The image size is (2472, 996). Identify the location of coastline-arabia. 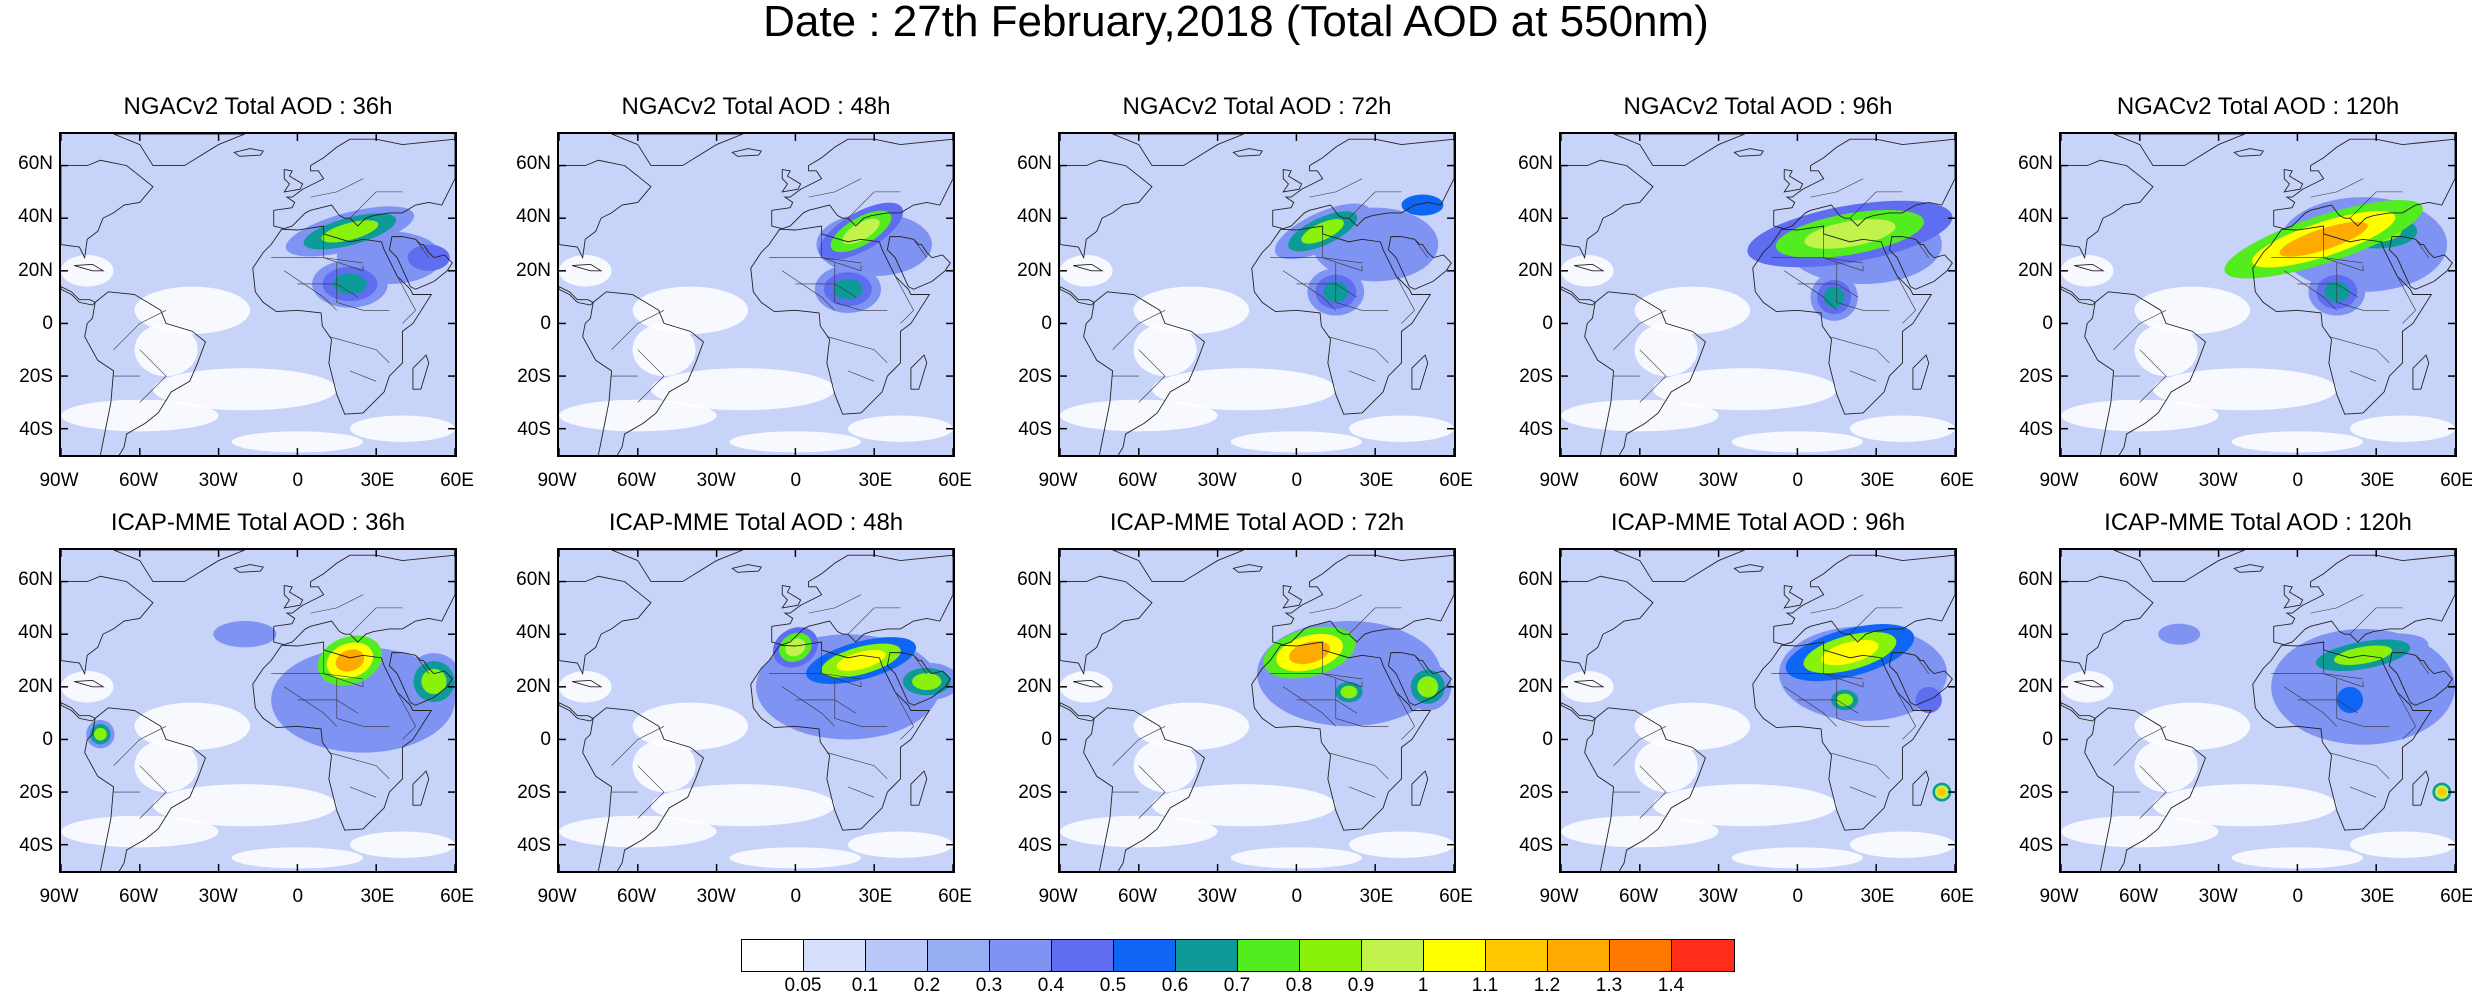
(1419, 263).